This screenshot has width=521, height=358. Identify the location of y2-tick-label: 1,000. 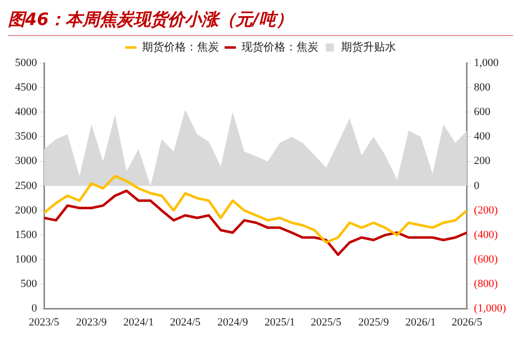
(487, 62).